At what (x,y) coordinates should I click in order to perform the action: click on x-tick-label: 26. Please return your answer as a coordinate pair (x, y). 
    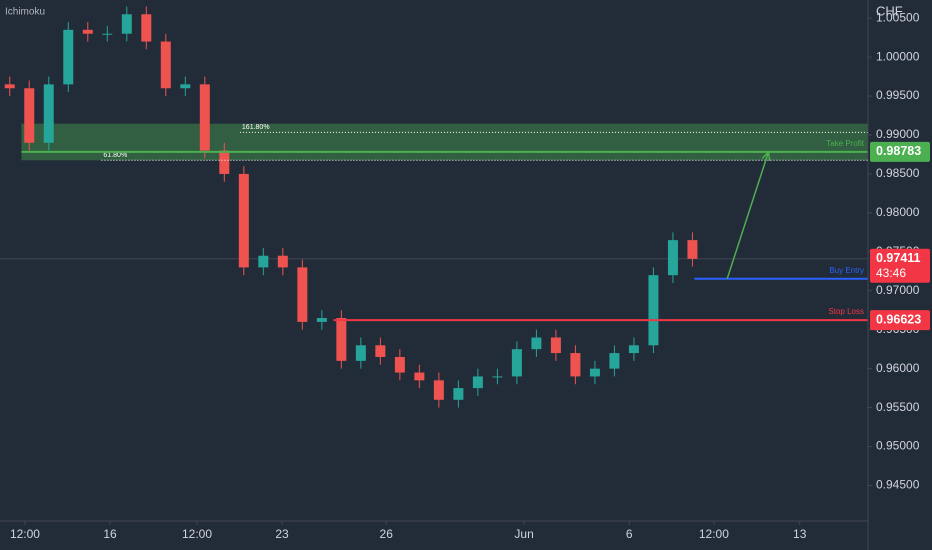
    Looking at the image, I should click on (387, 534).